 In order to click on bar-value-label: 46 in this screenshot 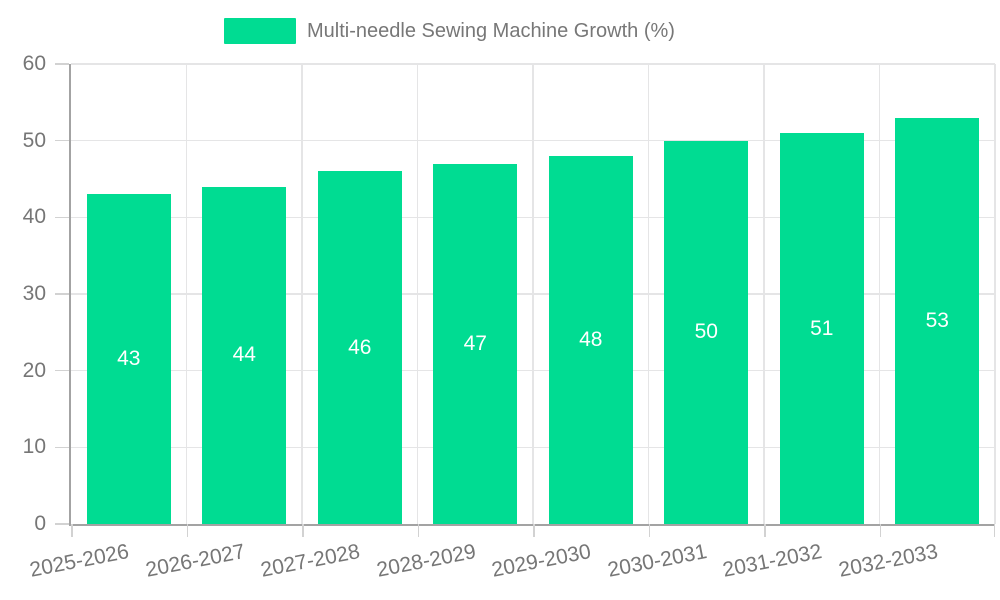, I will do `click(360, 347)`.